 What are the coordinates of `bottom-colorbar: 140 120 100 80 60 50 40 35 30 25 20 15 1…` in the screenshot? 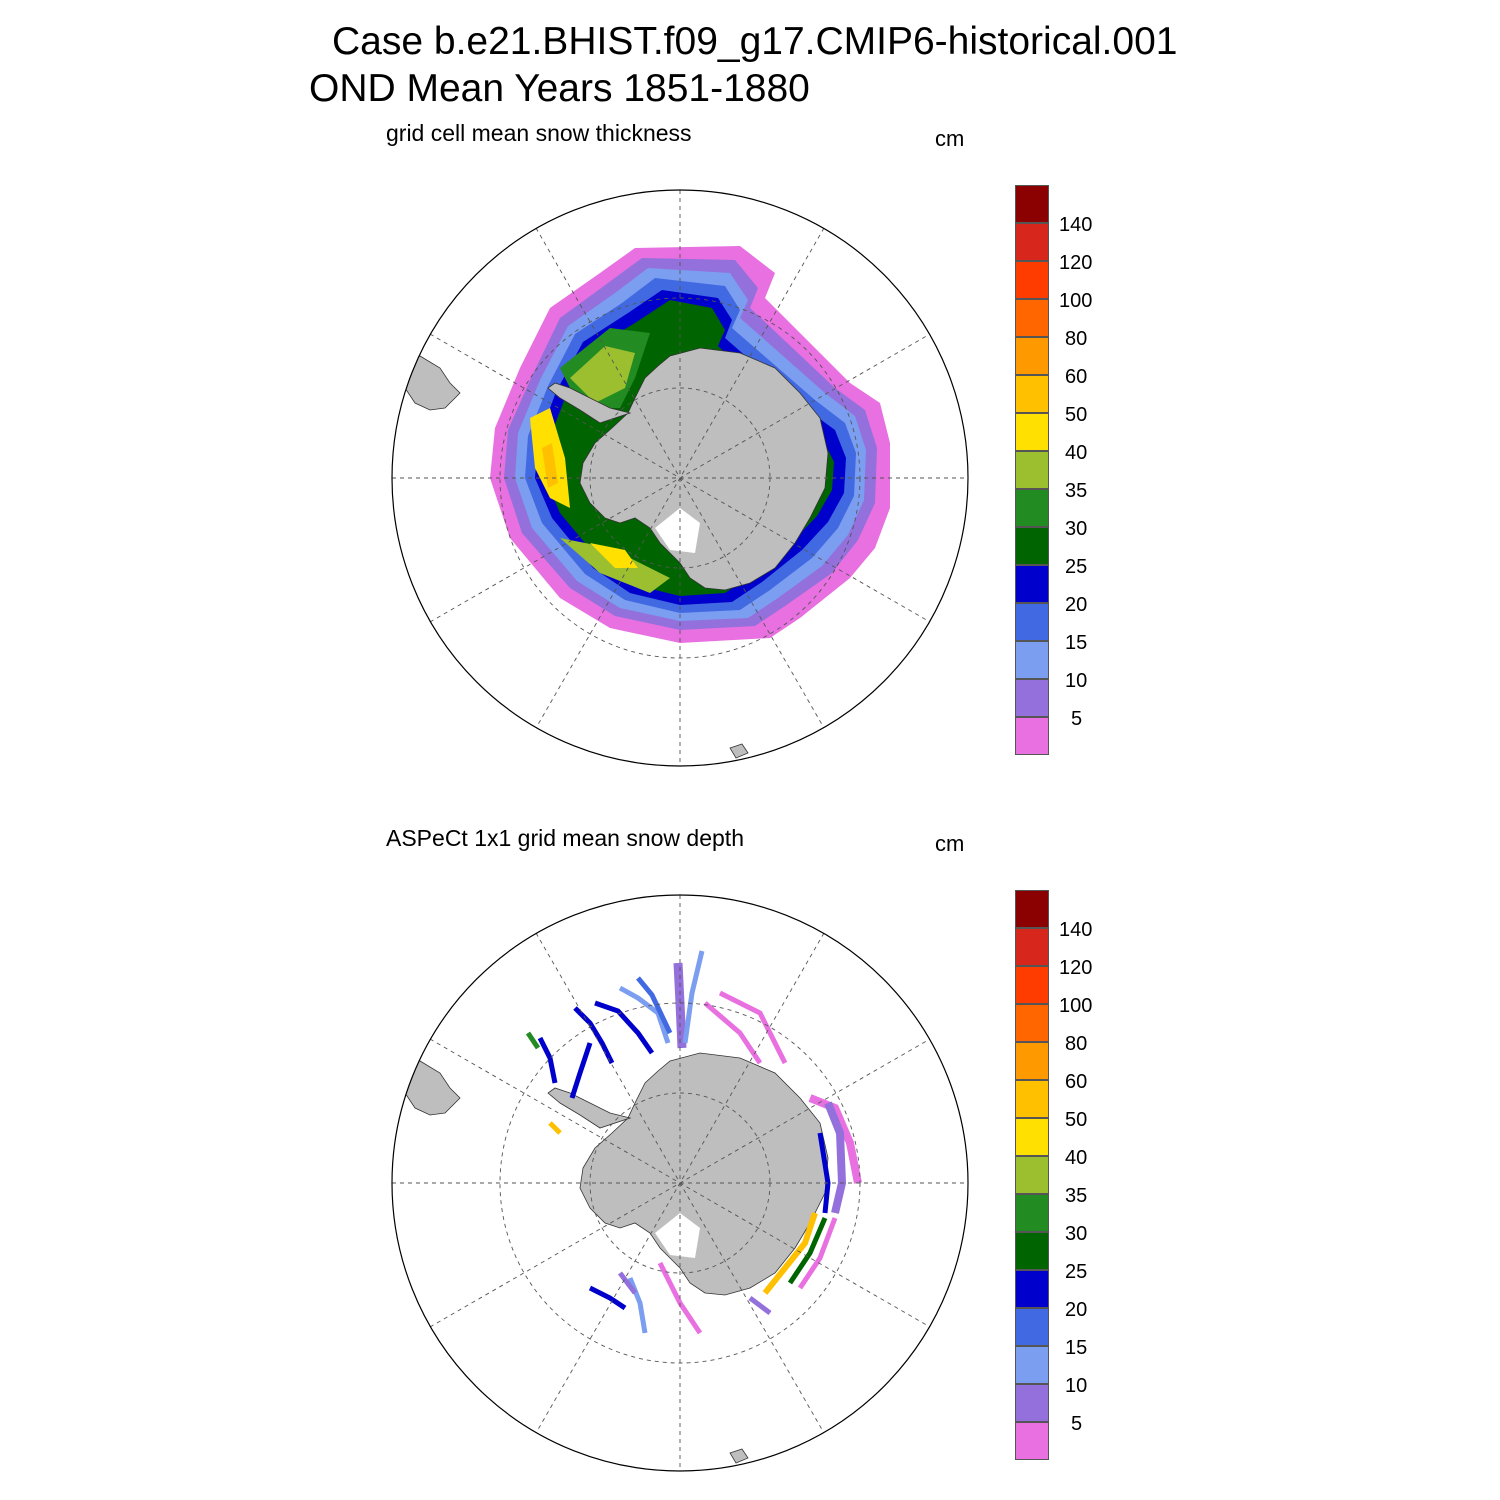 It's located at (1065, 1176).